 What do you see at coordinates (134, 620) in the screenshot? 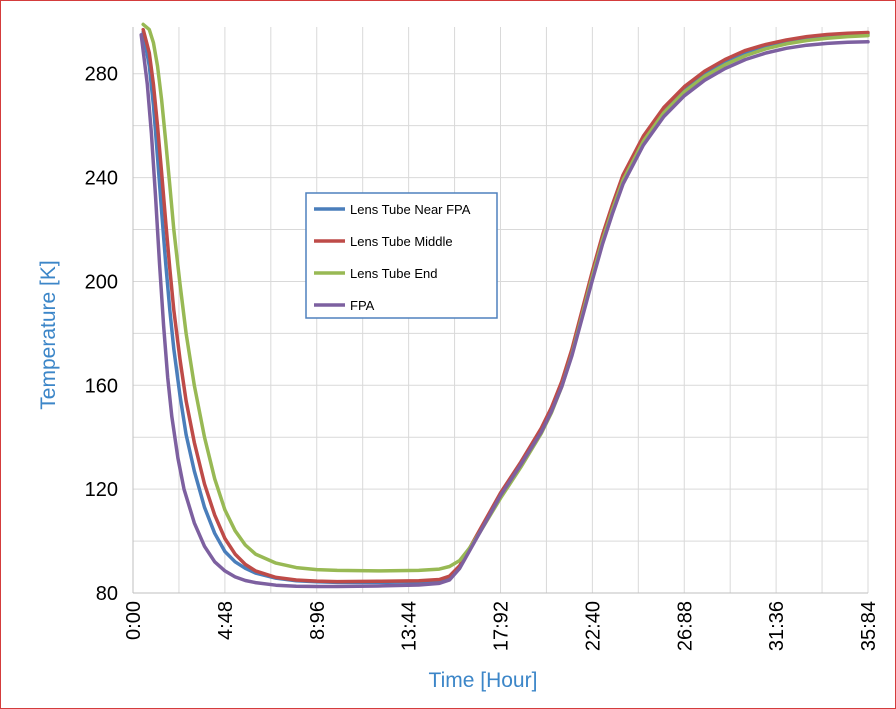
I see `x-tick-label: 0:00` at bounding box center [134, 620].